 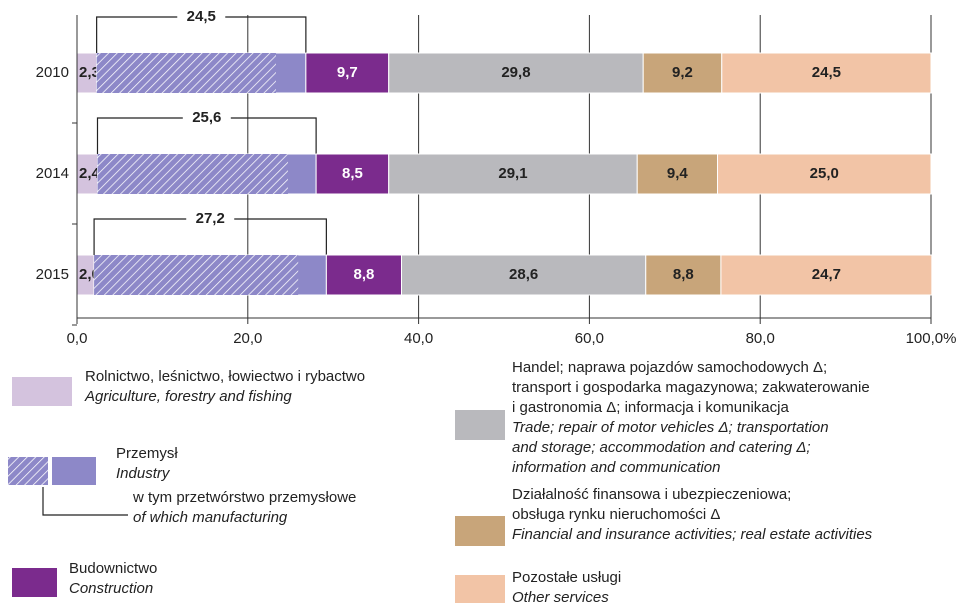 What do you see at coordinates (52, 173) in the screenshot?
I see `y-tick-label: 2014` at bounding box center [52, 173].